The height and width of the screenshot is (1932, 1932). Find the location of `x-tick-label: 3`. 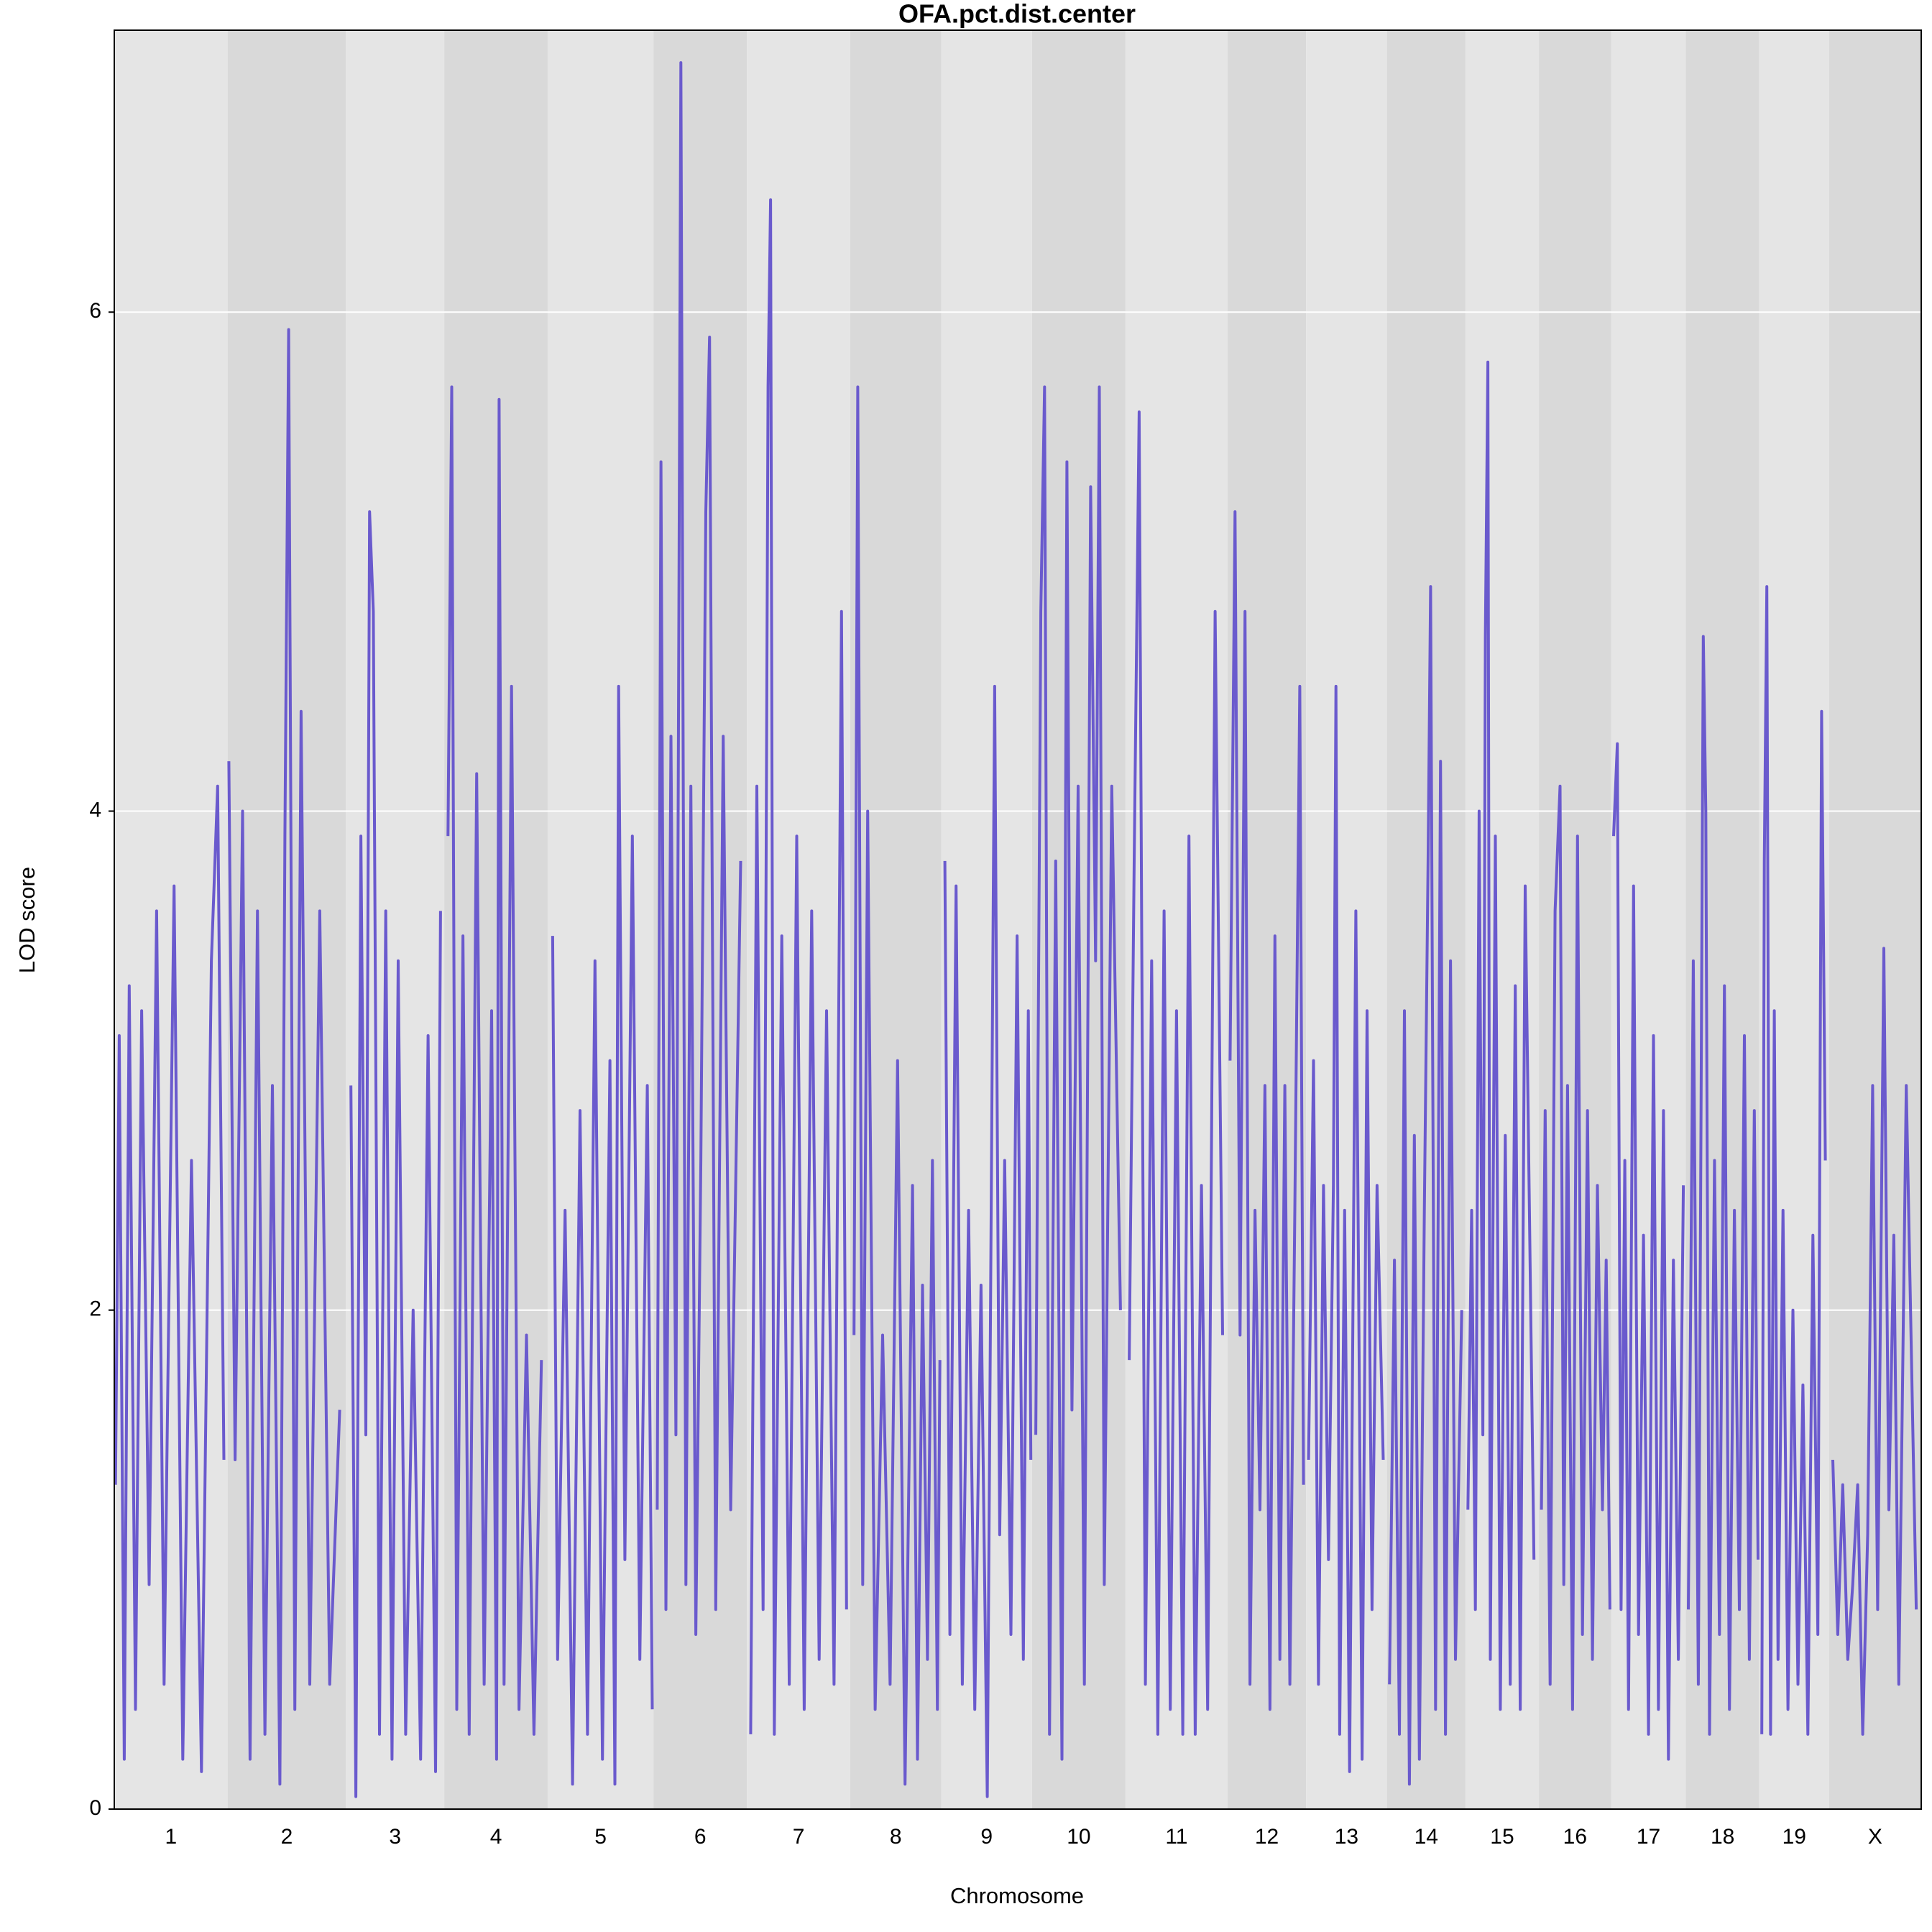

x-tick-label: 3 is located at coordinates (395, 1837).